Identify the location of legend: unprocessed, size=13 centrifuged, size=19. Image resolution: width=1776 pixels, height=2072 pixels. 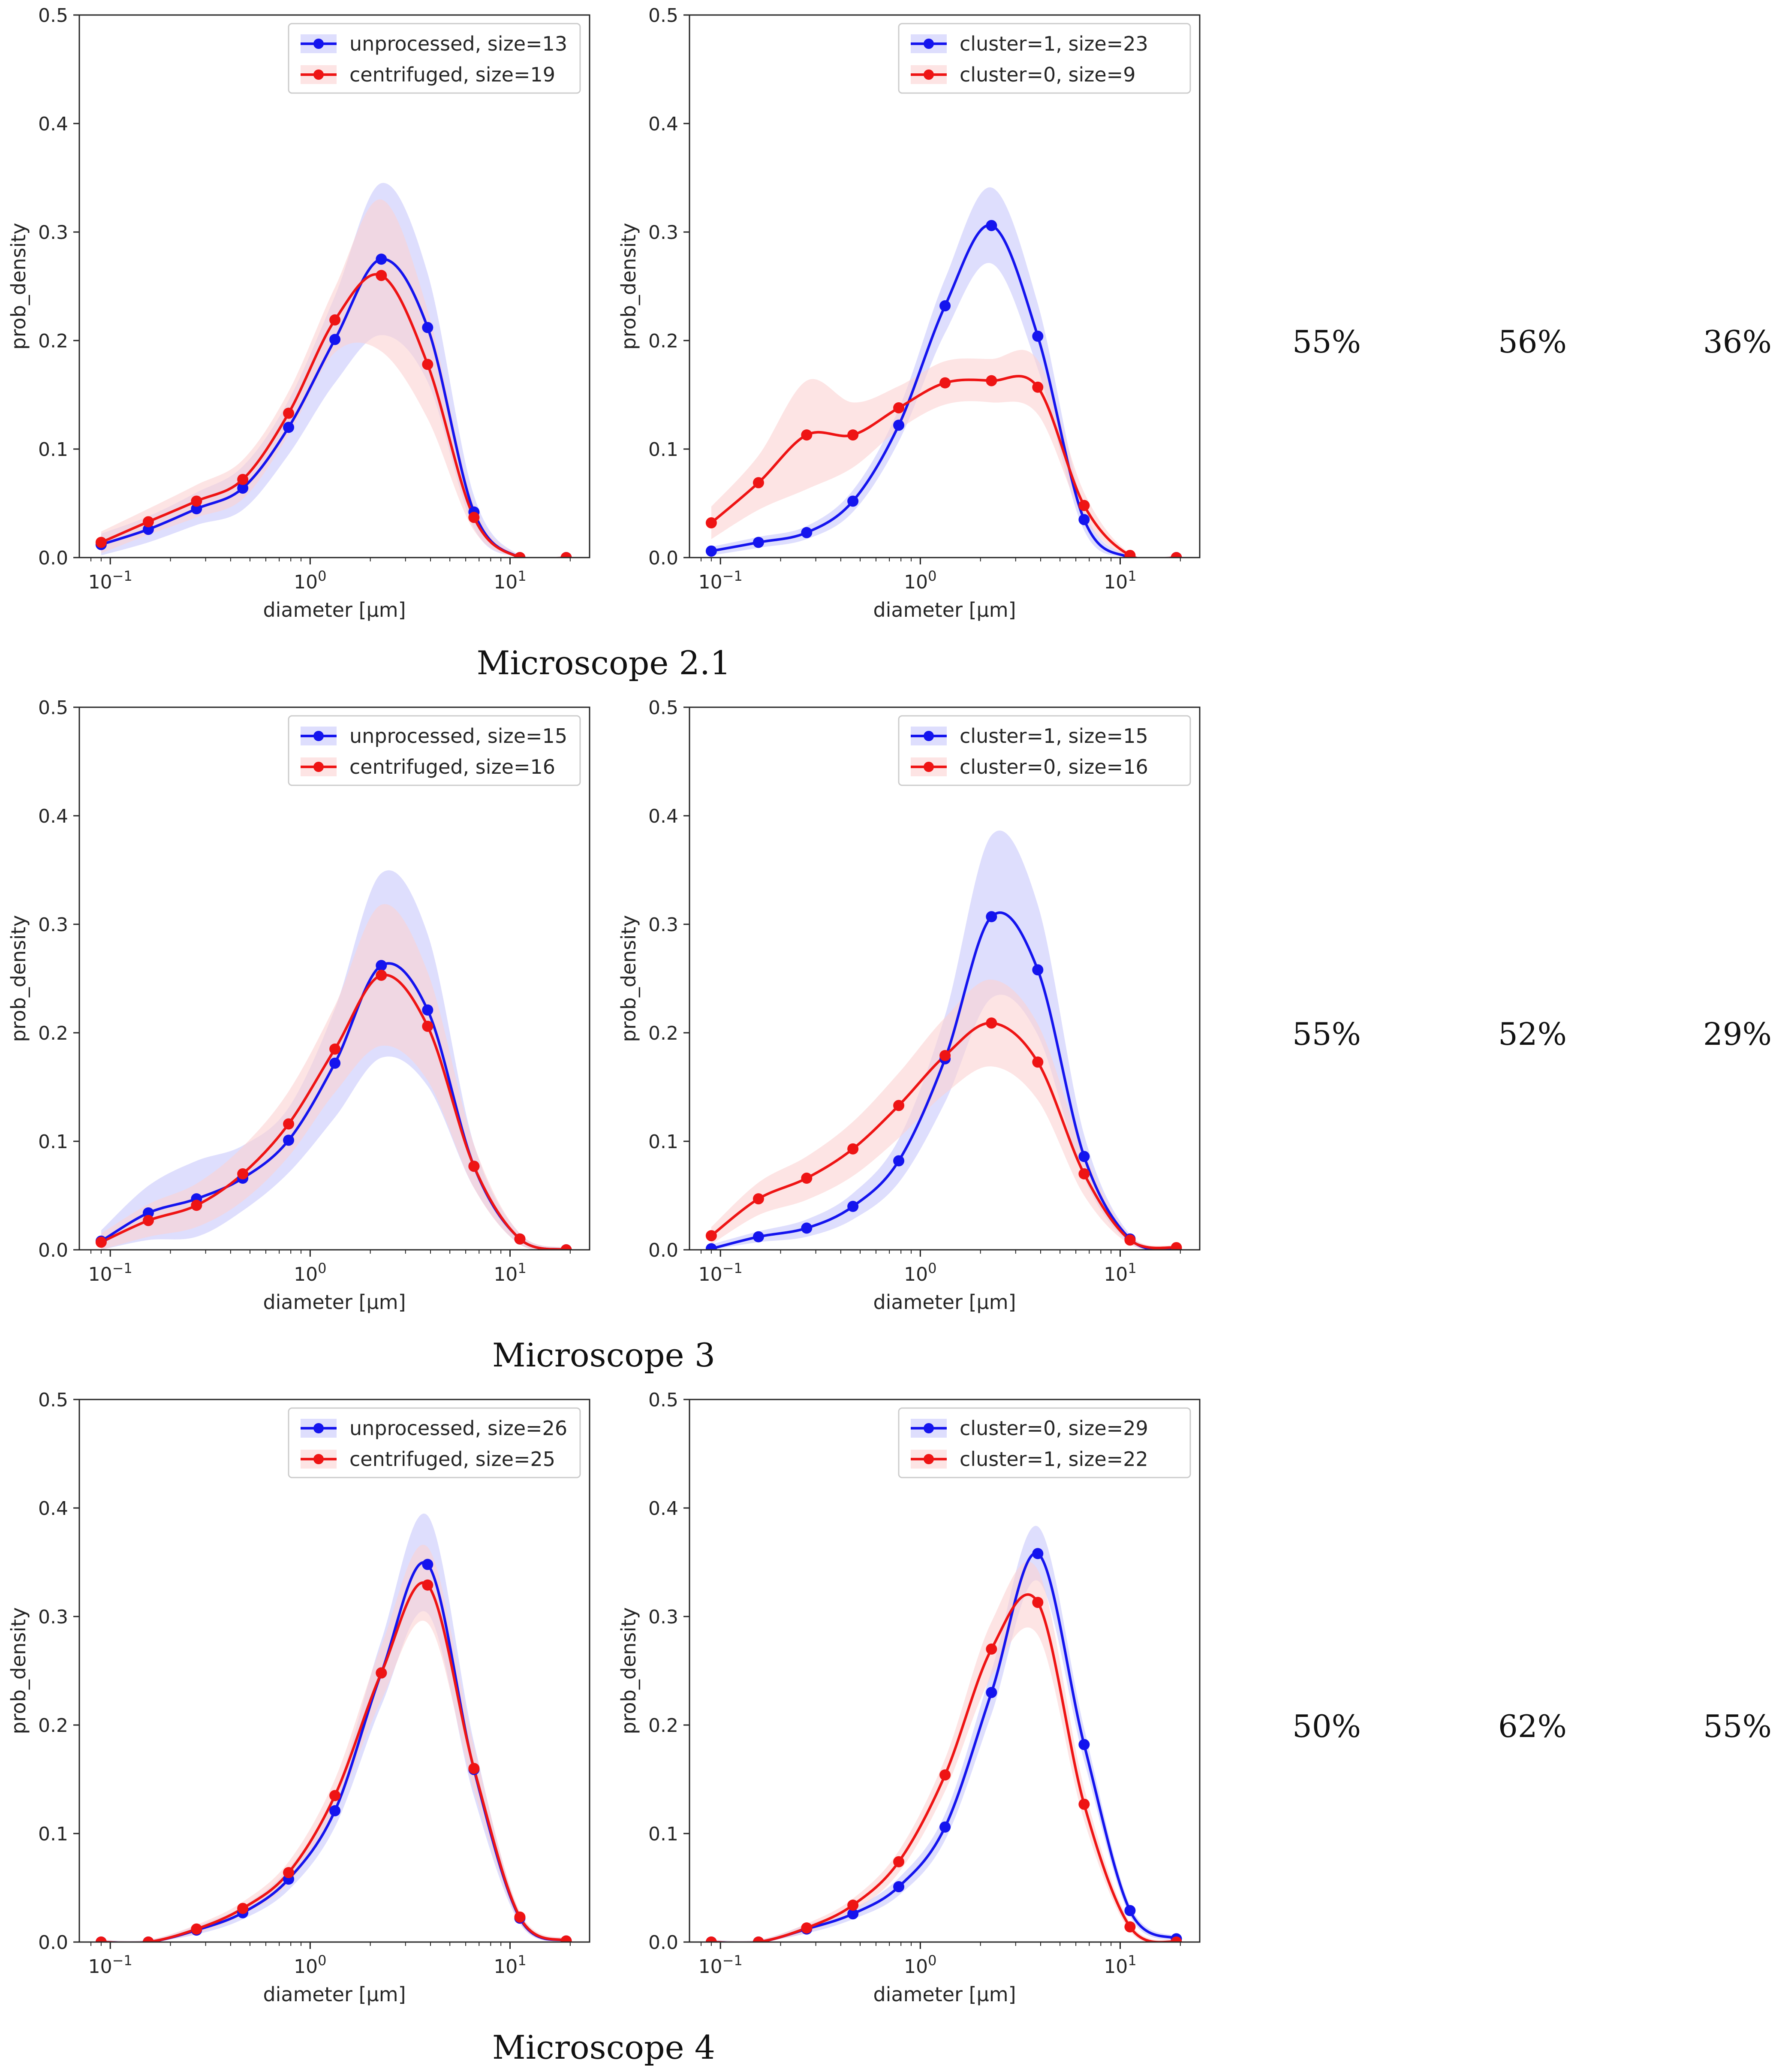
(434, 58).